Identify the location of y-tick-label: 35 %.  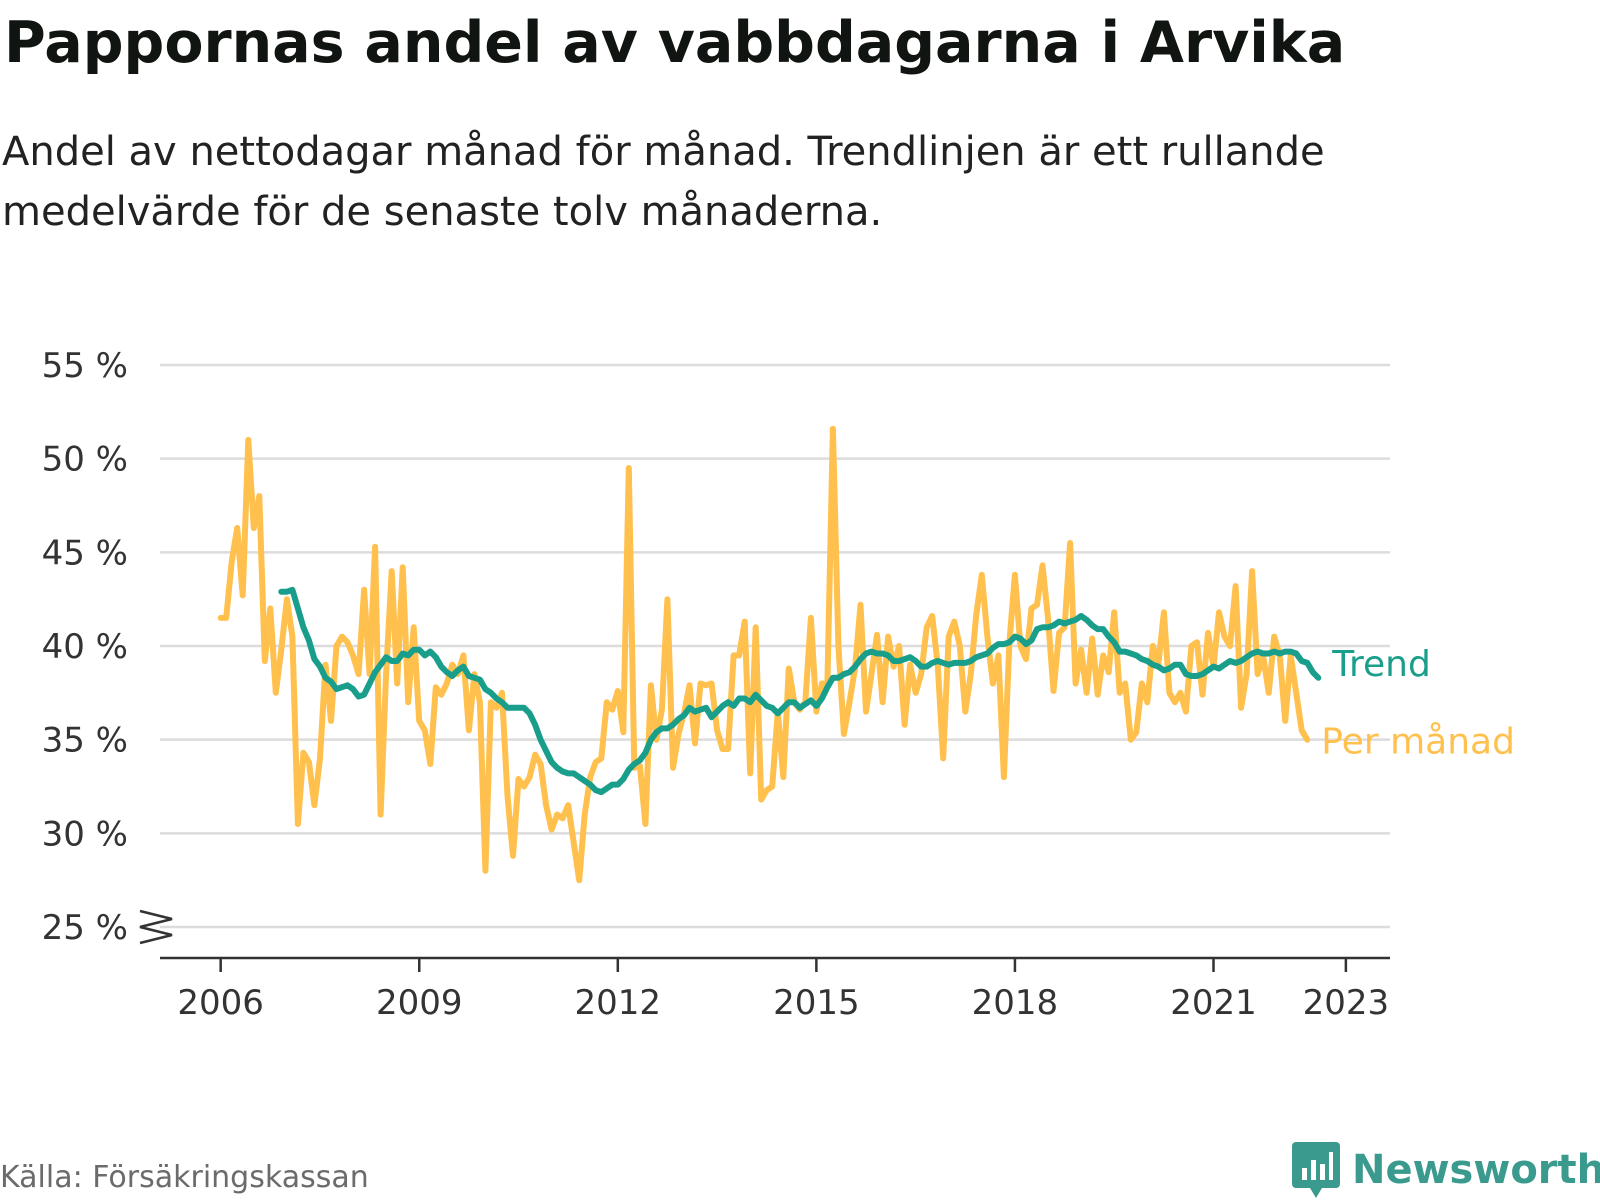
(85, 741).